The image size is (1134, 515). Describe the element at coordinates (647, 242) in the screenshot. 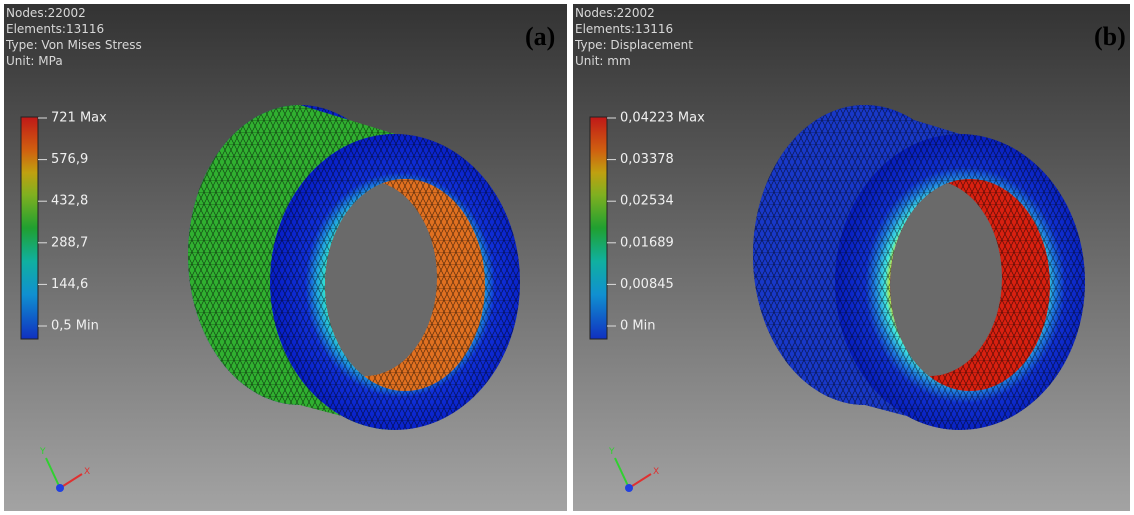

I see `legend-label: 0,01689` at that location.